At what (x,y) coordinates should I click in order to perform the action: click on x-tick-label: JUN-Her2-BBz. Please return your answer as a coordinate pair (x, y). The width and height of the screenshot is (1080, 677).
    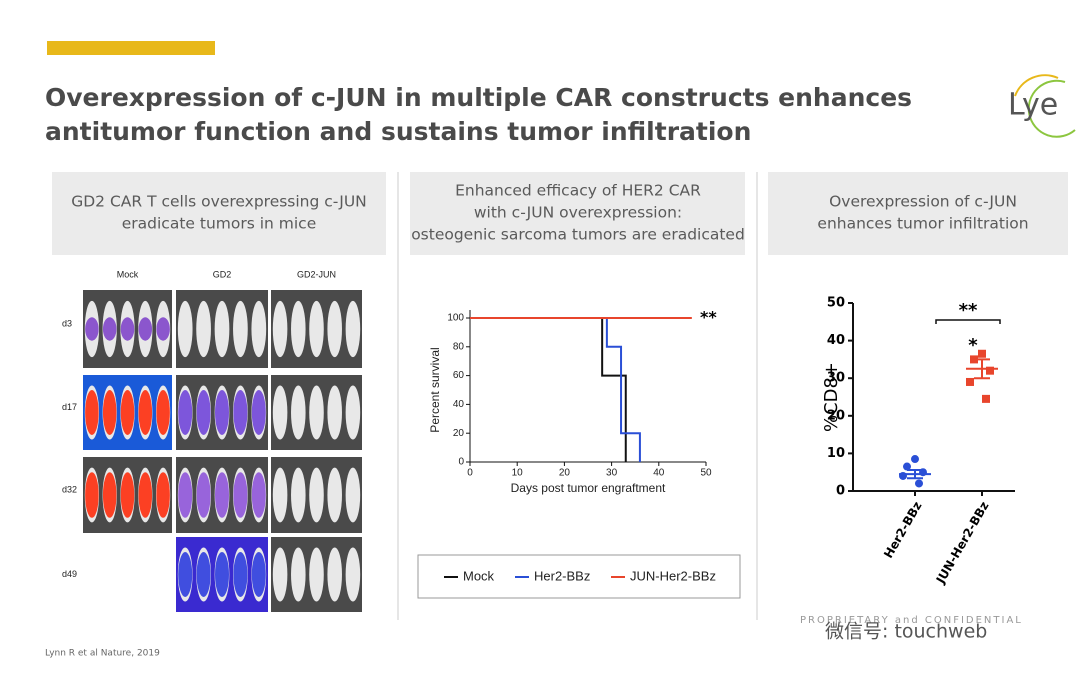
    Looking at the image, I should click on (962, 543).